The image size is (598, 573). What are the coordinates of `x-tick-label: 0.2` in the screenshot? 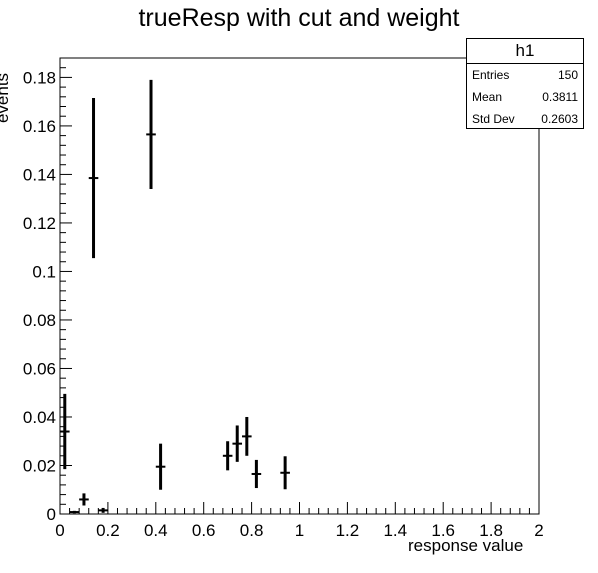 It's located at (108, 530).